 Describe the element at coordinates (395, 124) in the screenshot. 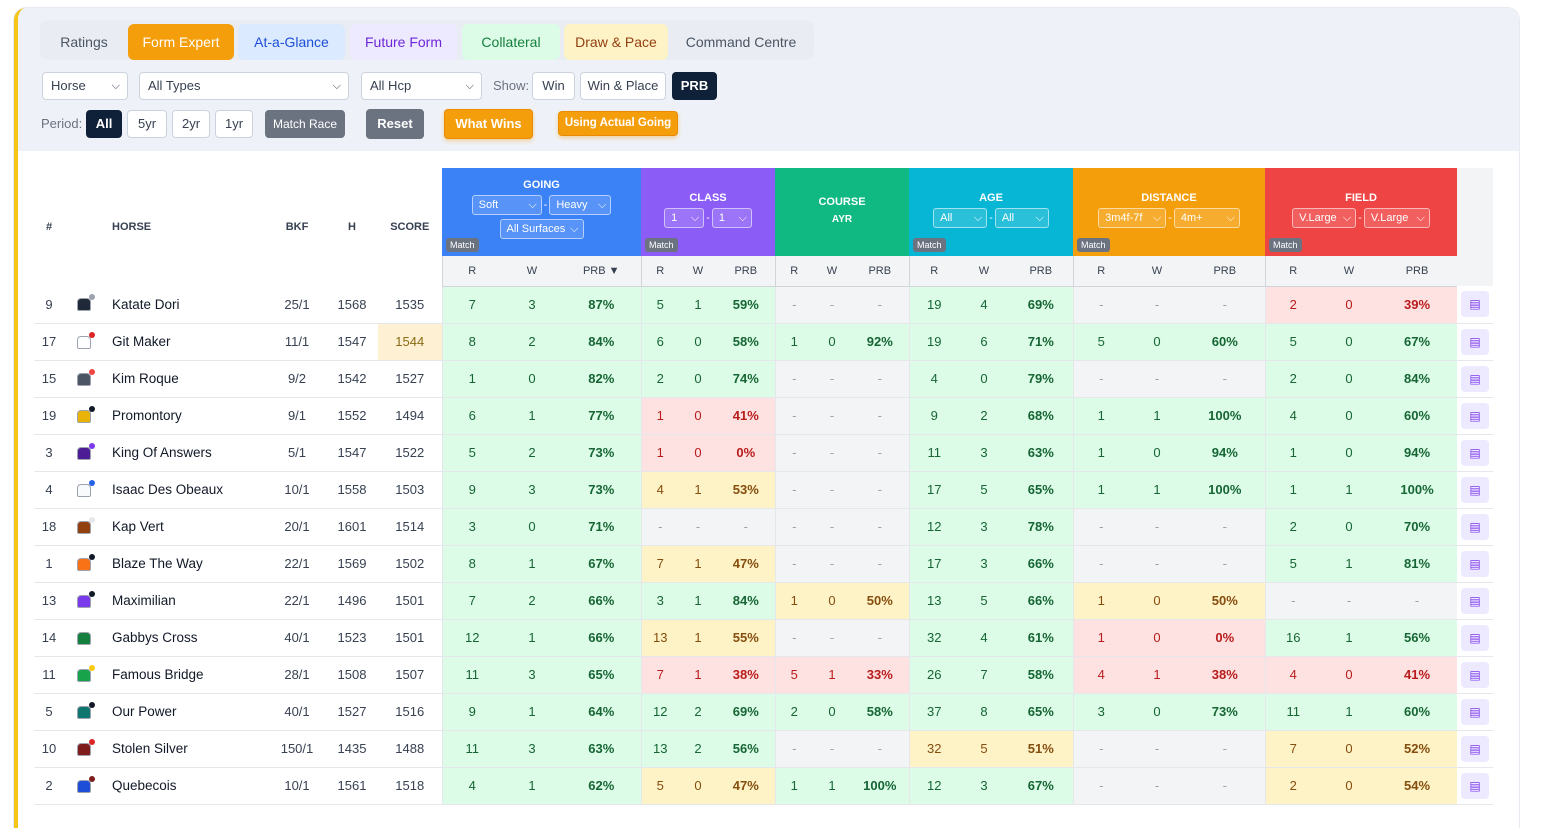

I see `reset-button: Reset` at that location.